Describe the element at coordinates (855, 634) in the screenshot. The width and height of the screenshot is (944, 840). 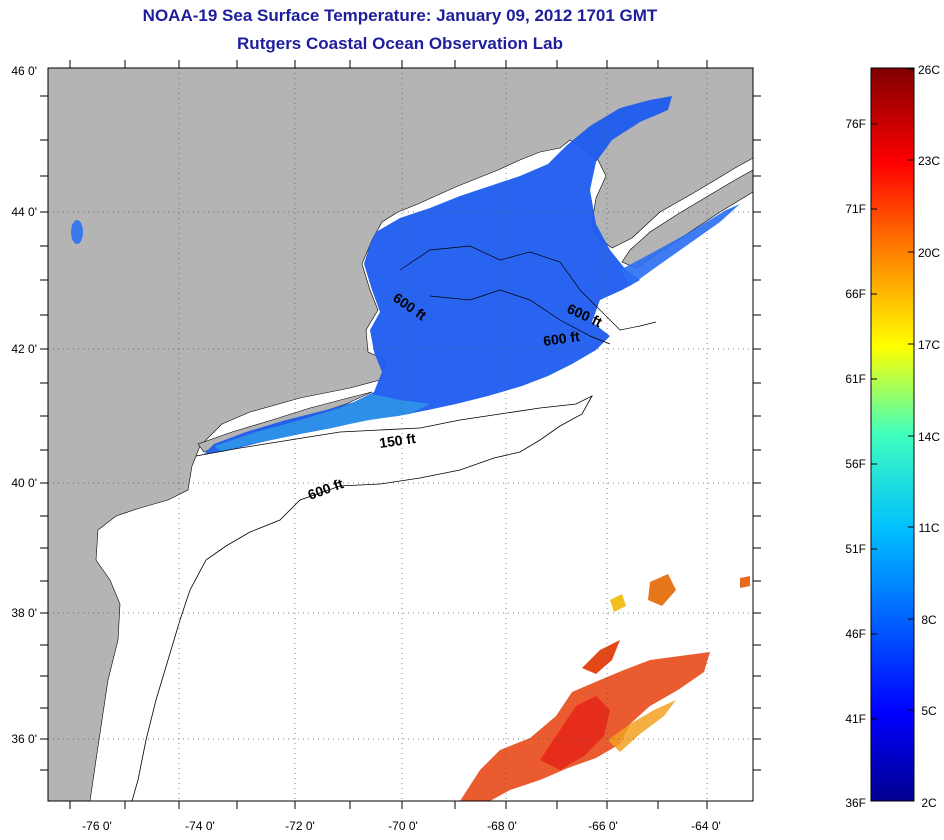
I see `colorbar-f-label: 46F` at that location.